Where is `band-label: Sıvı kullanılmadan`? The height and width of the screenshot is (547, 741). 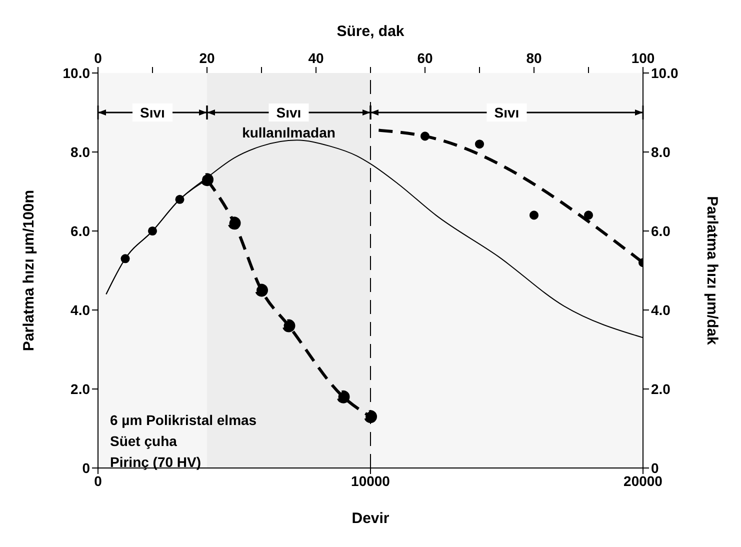 band-label: Sıvı kullanılmadan is located at coordinates (289, 122).